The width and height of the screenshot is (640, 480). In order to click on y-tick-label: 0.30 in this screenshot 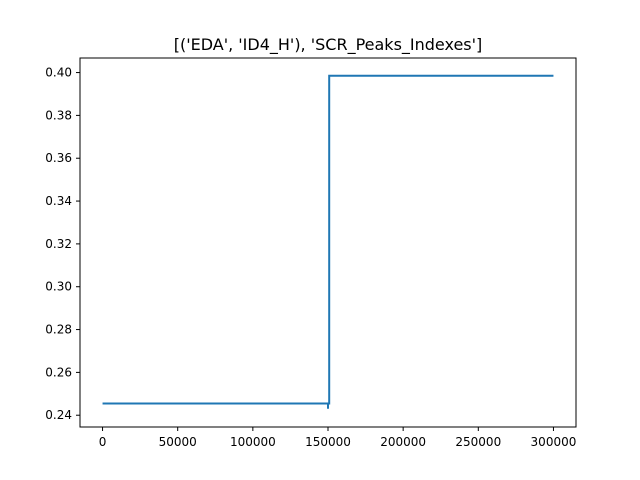, I will do `click(58, 287)`.